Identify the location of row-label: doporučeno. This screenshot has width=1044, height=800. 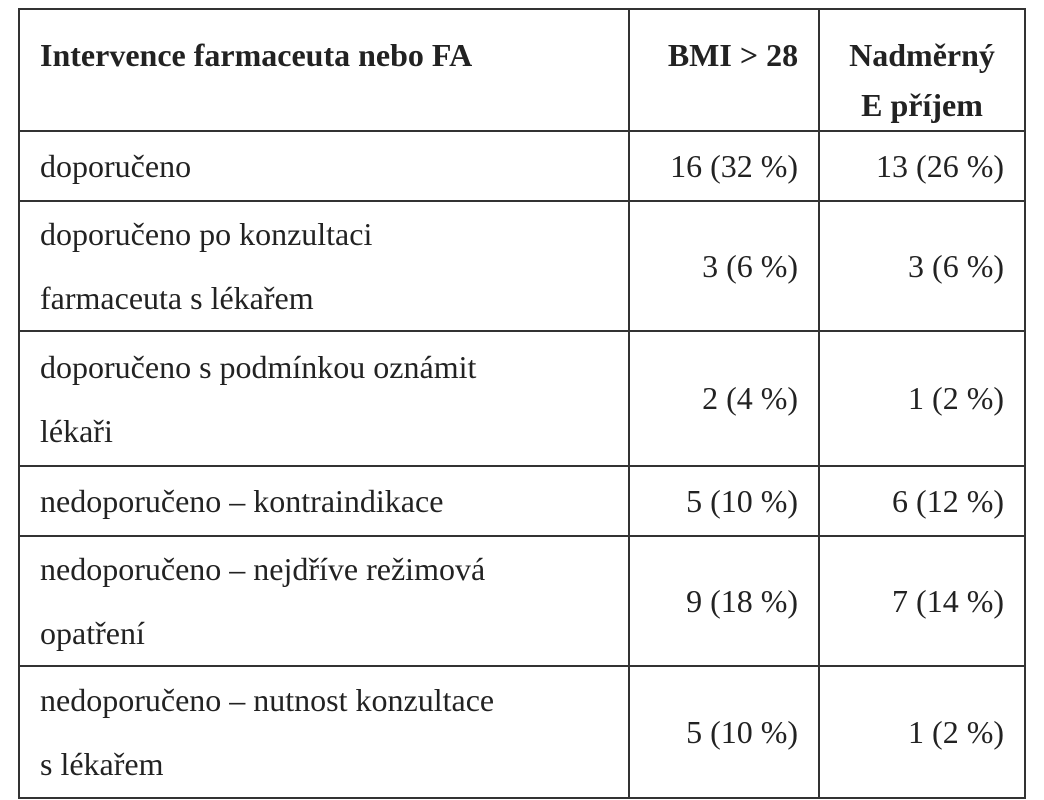
(324, 166).